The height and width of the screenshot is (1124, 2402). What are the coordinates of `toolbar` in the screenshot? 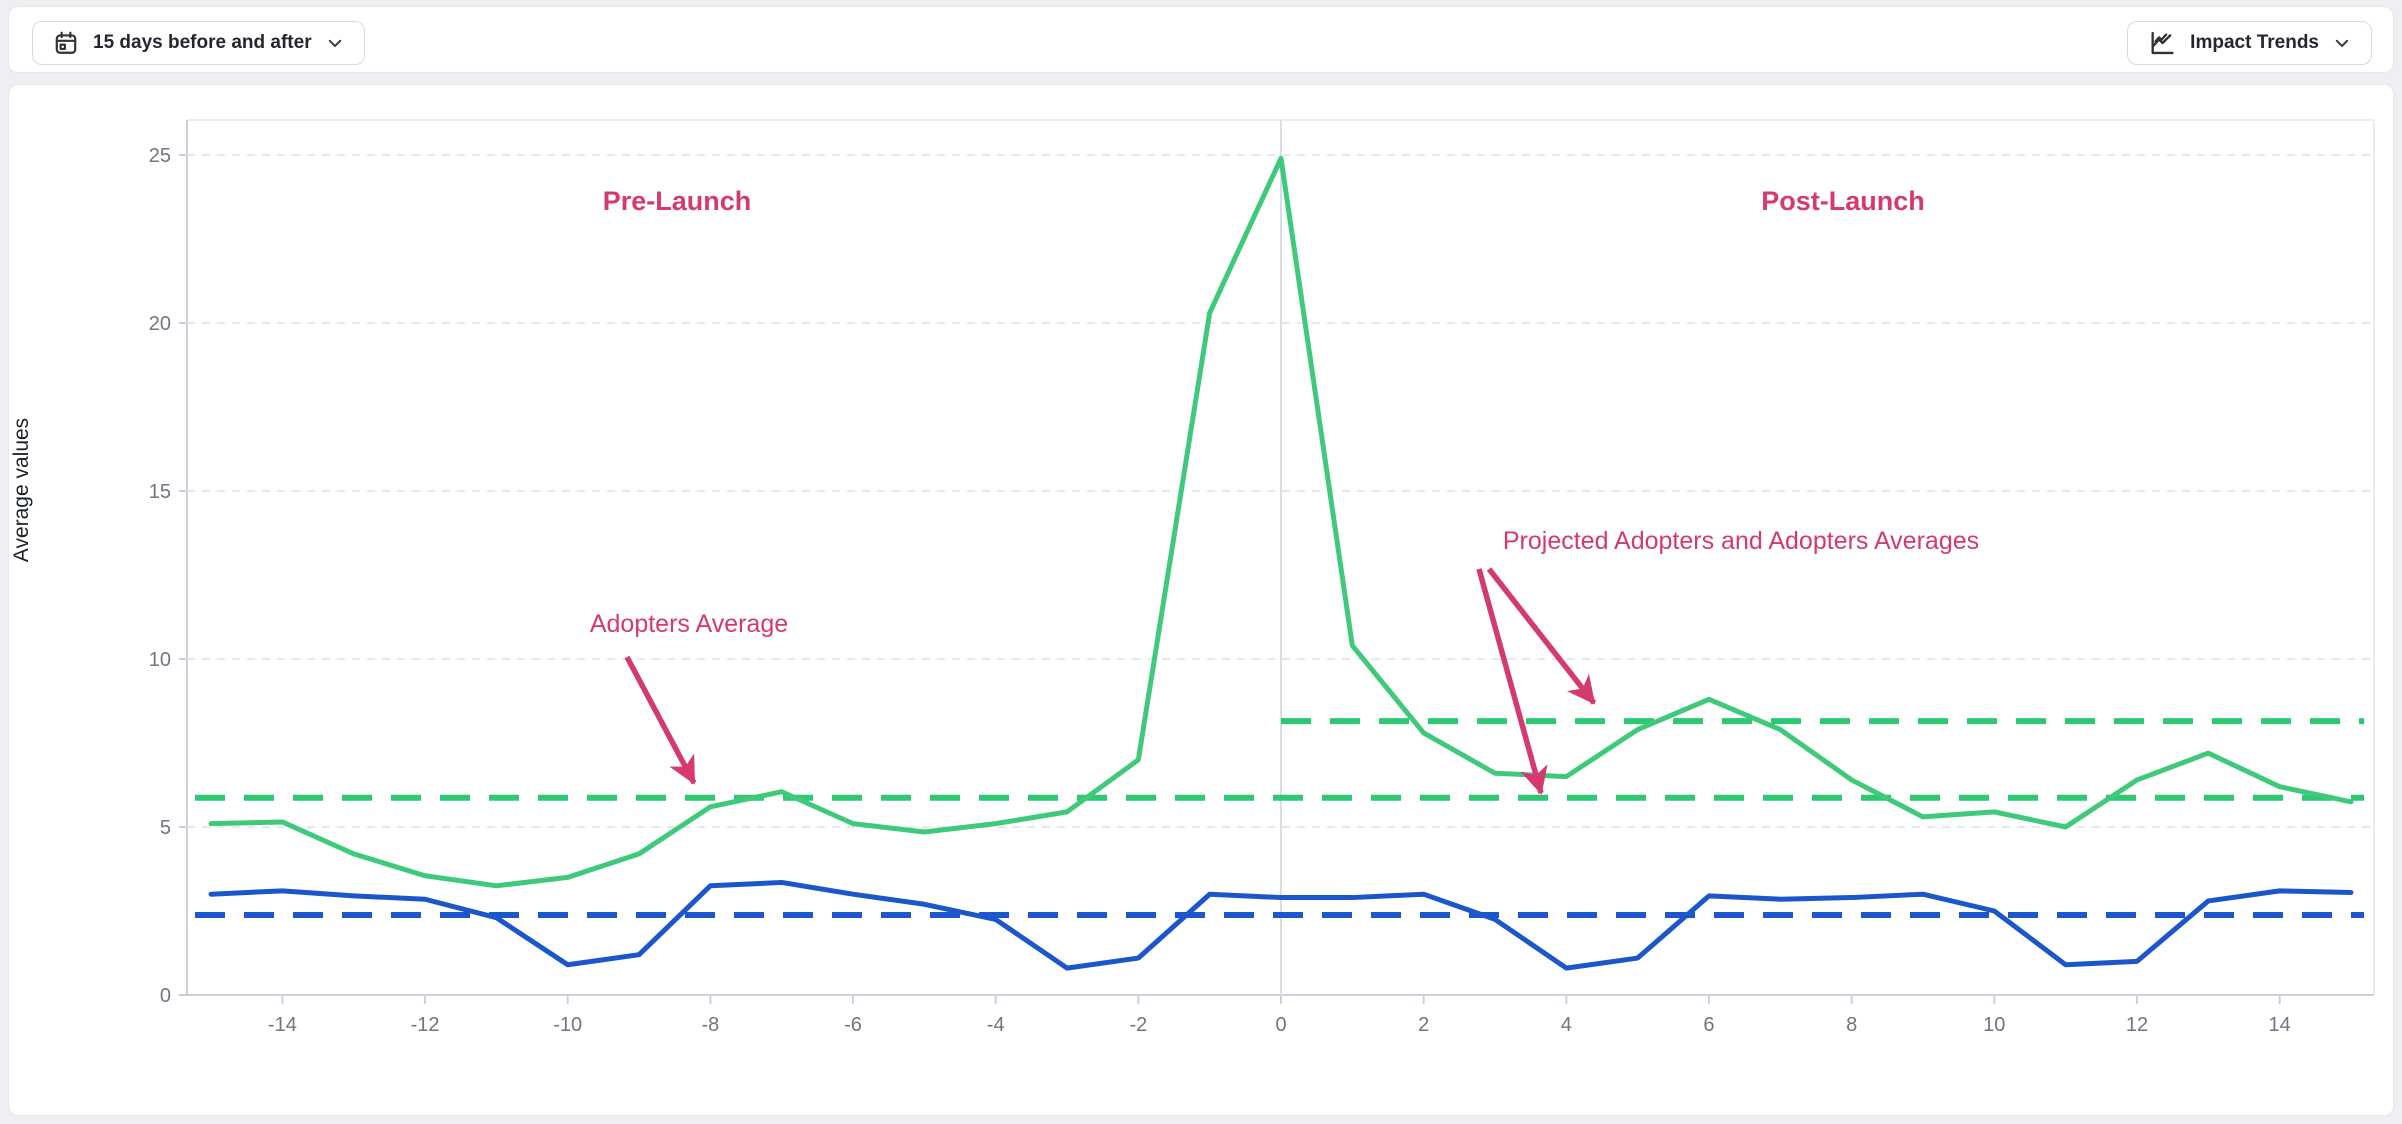 It's located at (1201, 39).